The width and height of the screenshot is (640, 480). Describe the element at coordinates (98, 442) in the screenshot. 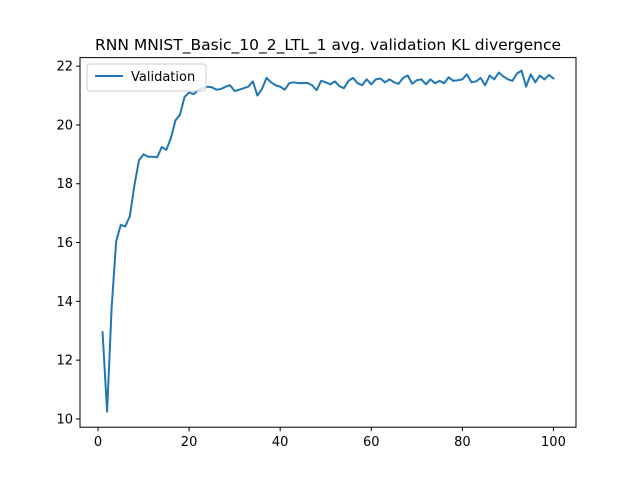

I see `x-tick-label: 0` at that location.